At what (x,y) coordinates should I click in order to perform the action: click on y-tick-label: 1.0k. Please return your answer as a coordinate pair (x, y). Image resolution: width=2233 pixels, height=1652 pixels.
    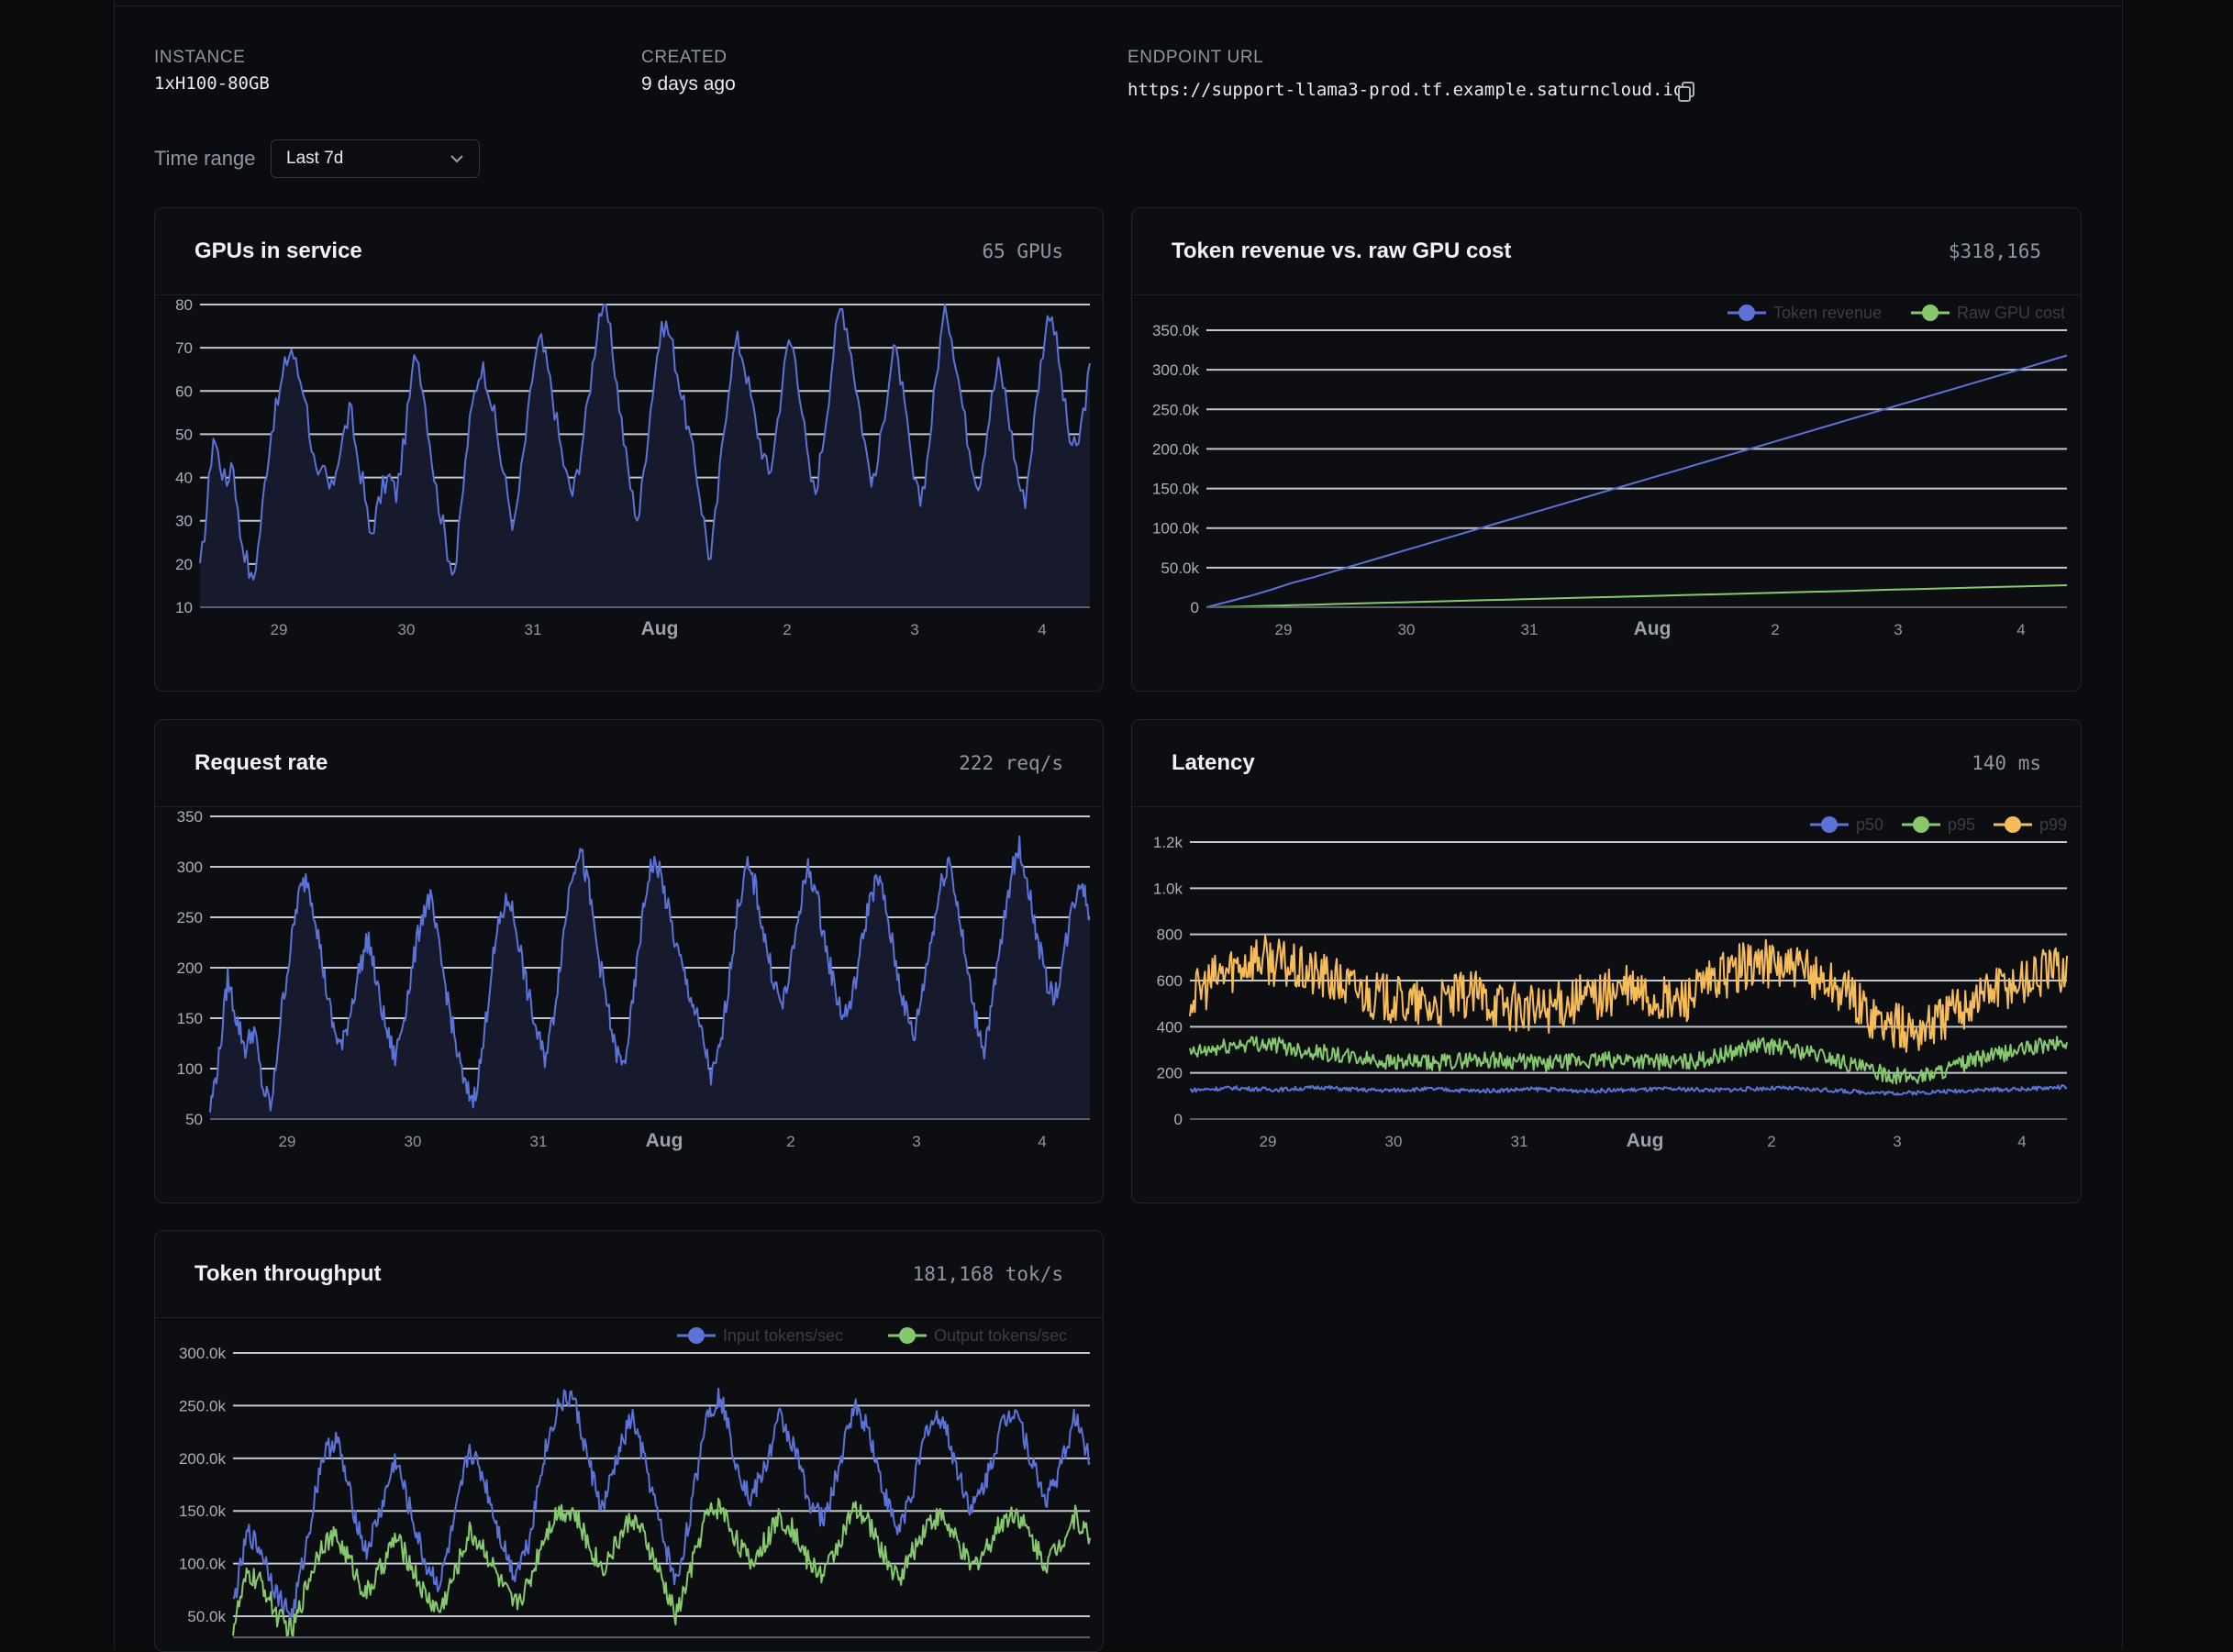
    Looking at the image, I should click on (1168, 889).